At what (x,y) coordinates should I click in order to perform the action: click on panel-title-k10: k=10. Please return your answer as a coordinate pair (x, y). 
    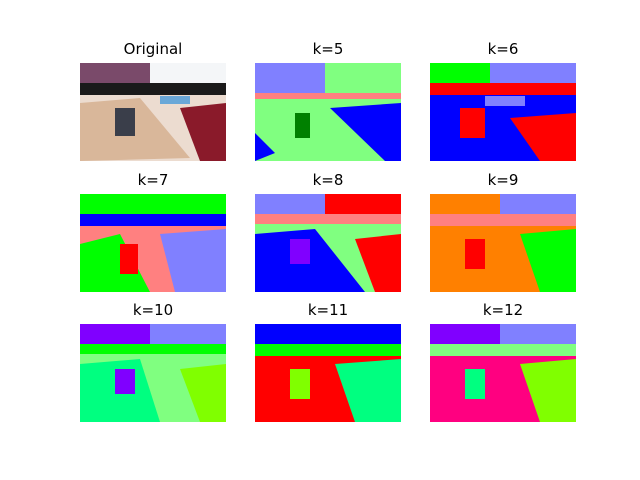
    Looking at the image, I should click on (153, 310).